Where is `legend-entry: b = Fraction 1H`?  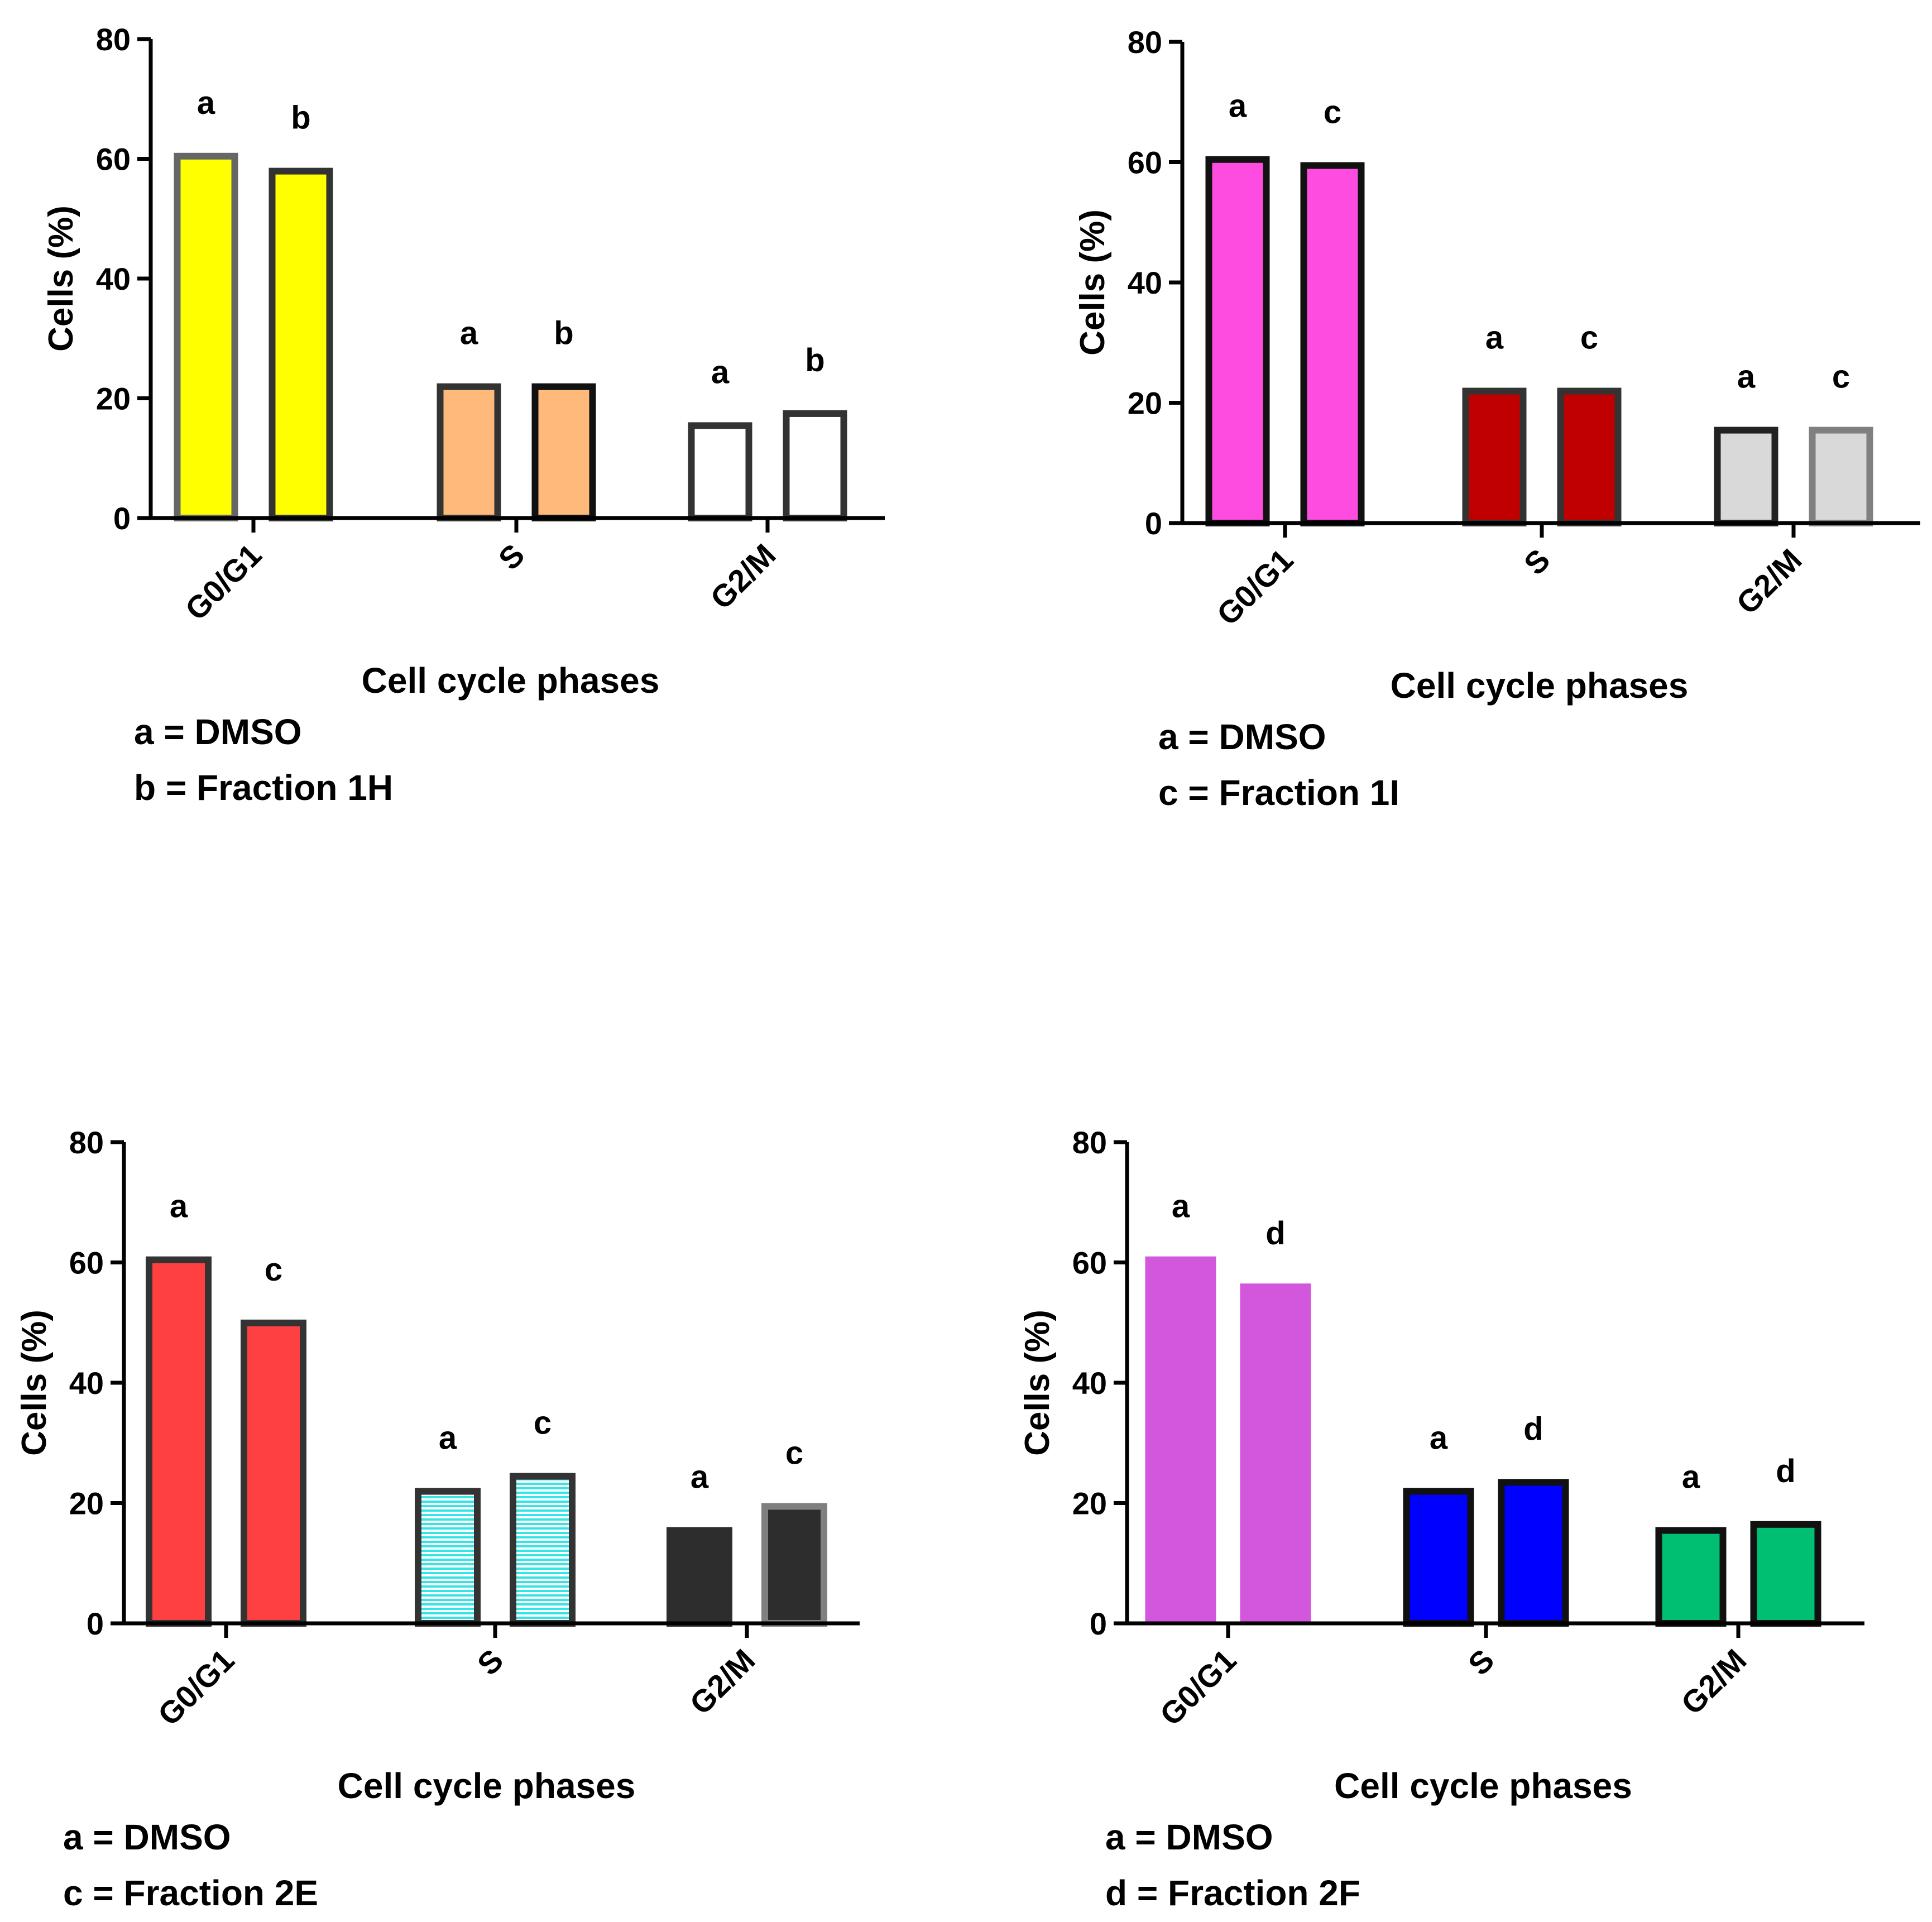 legend-entry: b = Fraction 1H is located at coordinates (263, 788).